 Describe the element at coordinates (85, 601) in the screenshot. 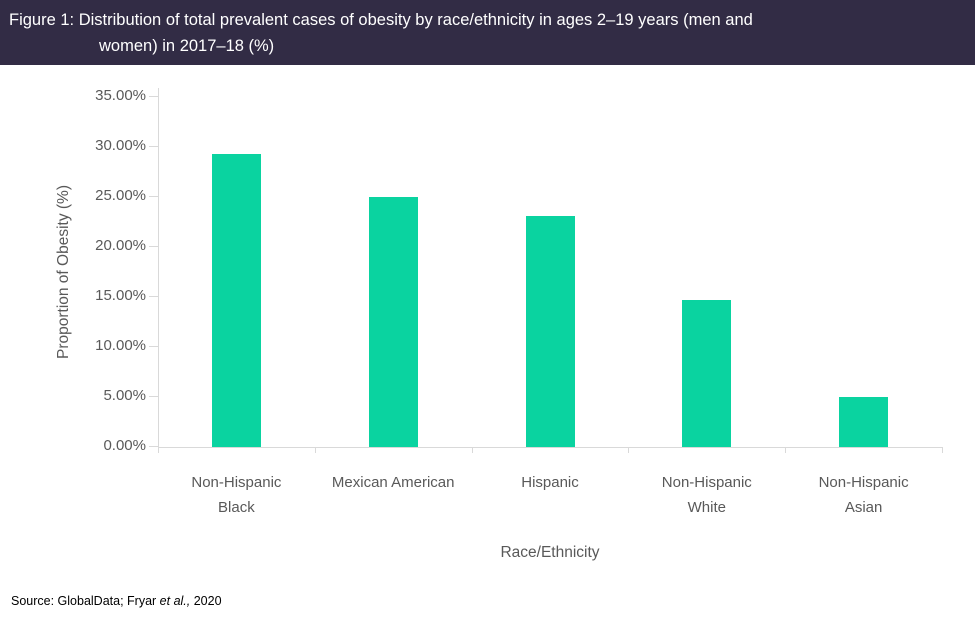

I see `source-text: Source: GlobalData; Fryar` at that location.